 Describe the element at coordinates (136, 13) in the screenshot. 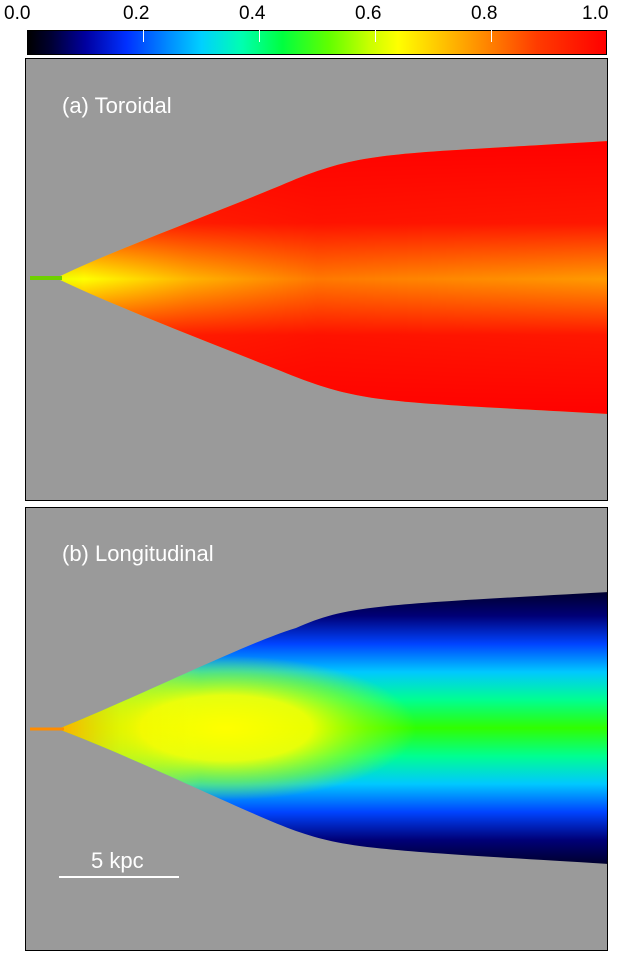

I see `colorbar-tick-1: 0.2` at that location.